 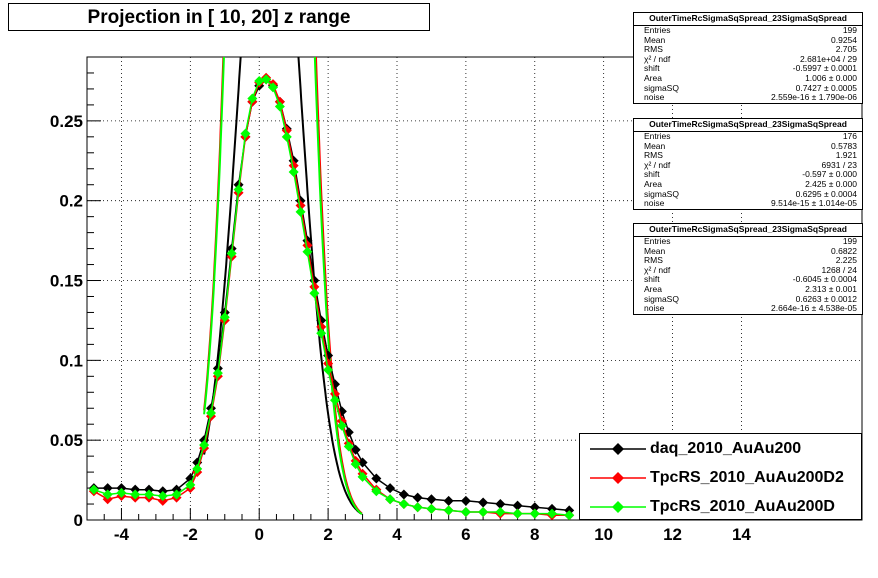 I want to click on stat-value: 199, so click(x=849, y=241).